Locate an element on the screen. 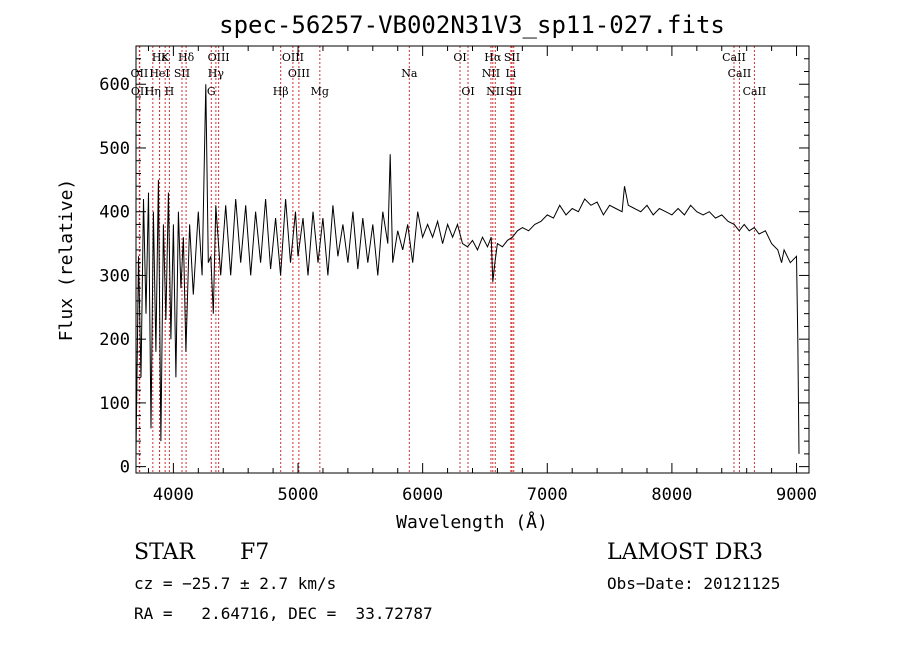  y-tick-label-100: 100 is located at coordinates (114, 404).